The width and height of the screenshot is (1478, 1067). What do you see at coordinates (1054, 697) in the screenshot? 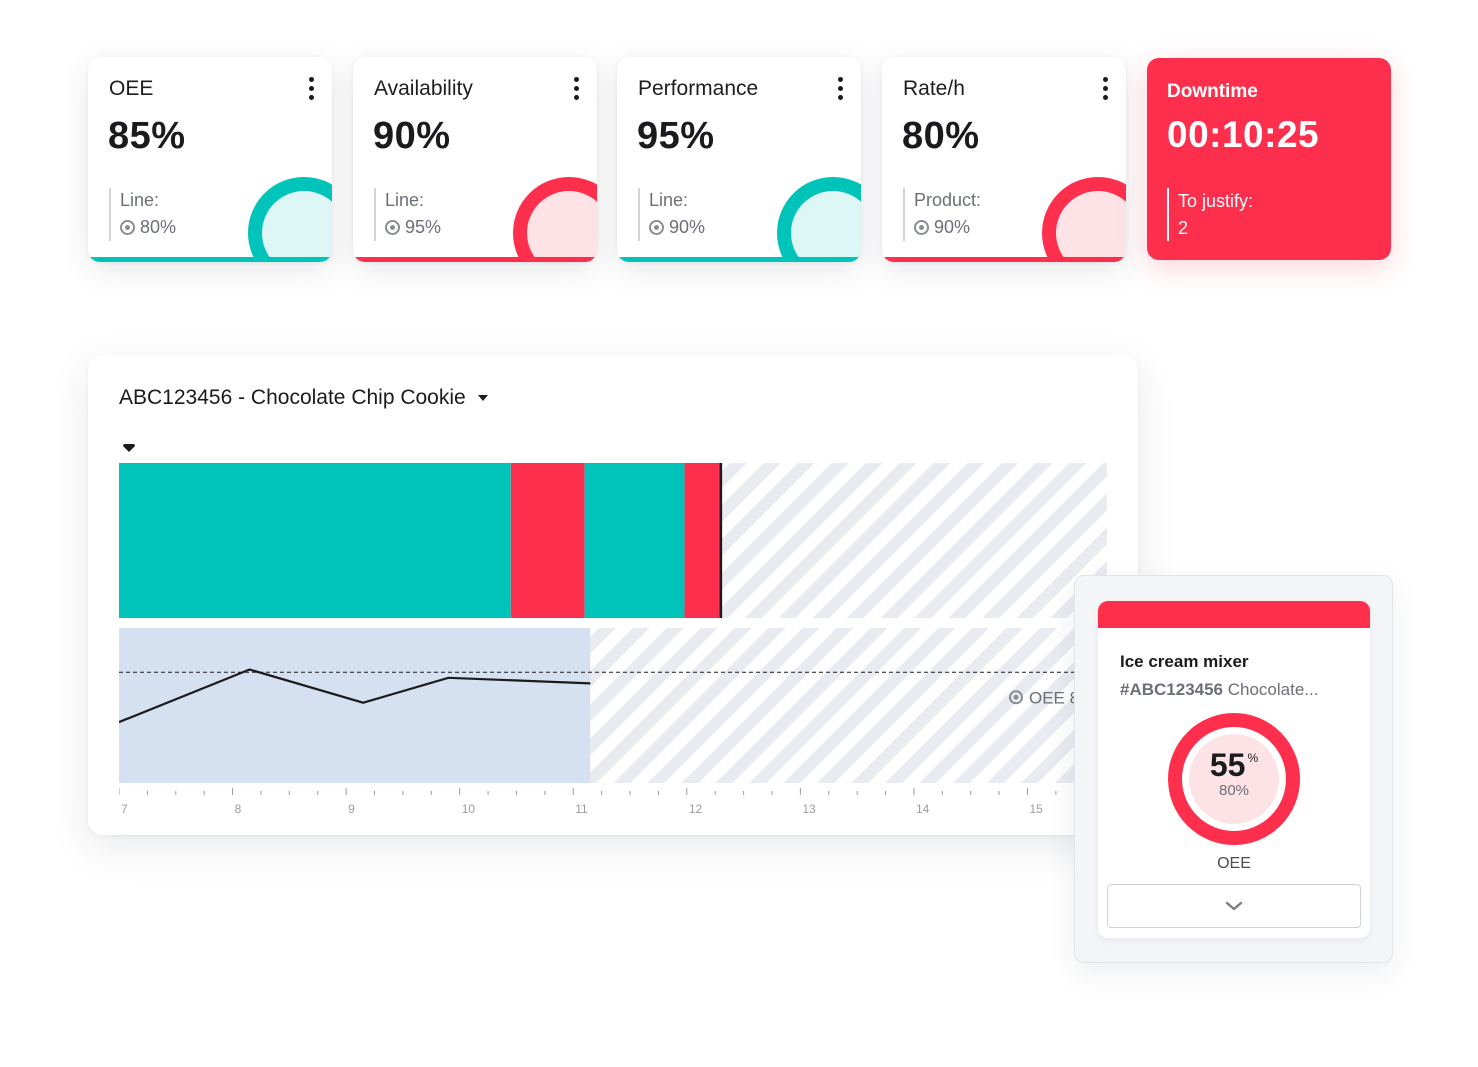
I see `oee-target-label: OEE 8` at bounding box center [1054, 697].